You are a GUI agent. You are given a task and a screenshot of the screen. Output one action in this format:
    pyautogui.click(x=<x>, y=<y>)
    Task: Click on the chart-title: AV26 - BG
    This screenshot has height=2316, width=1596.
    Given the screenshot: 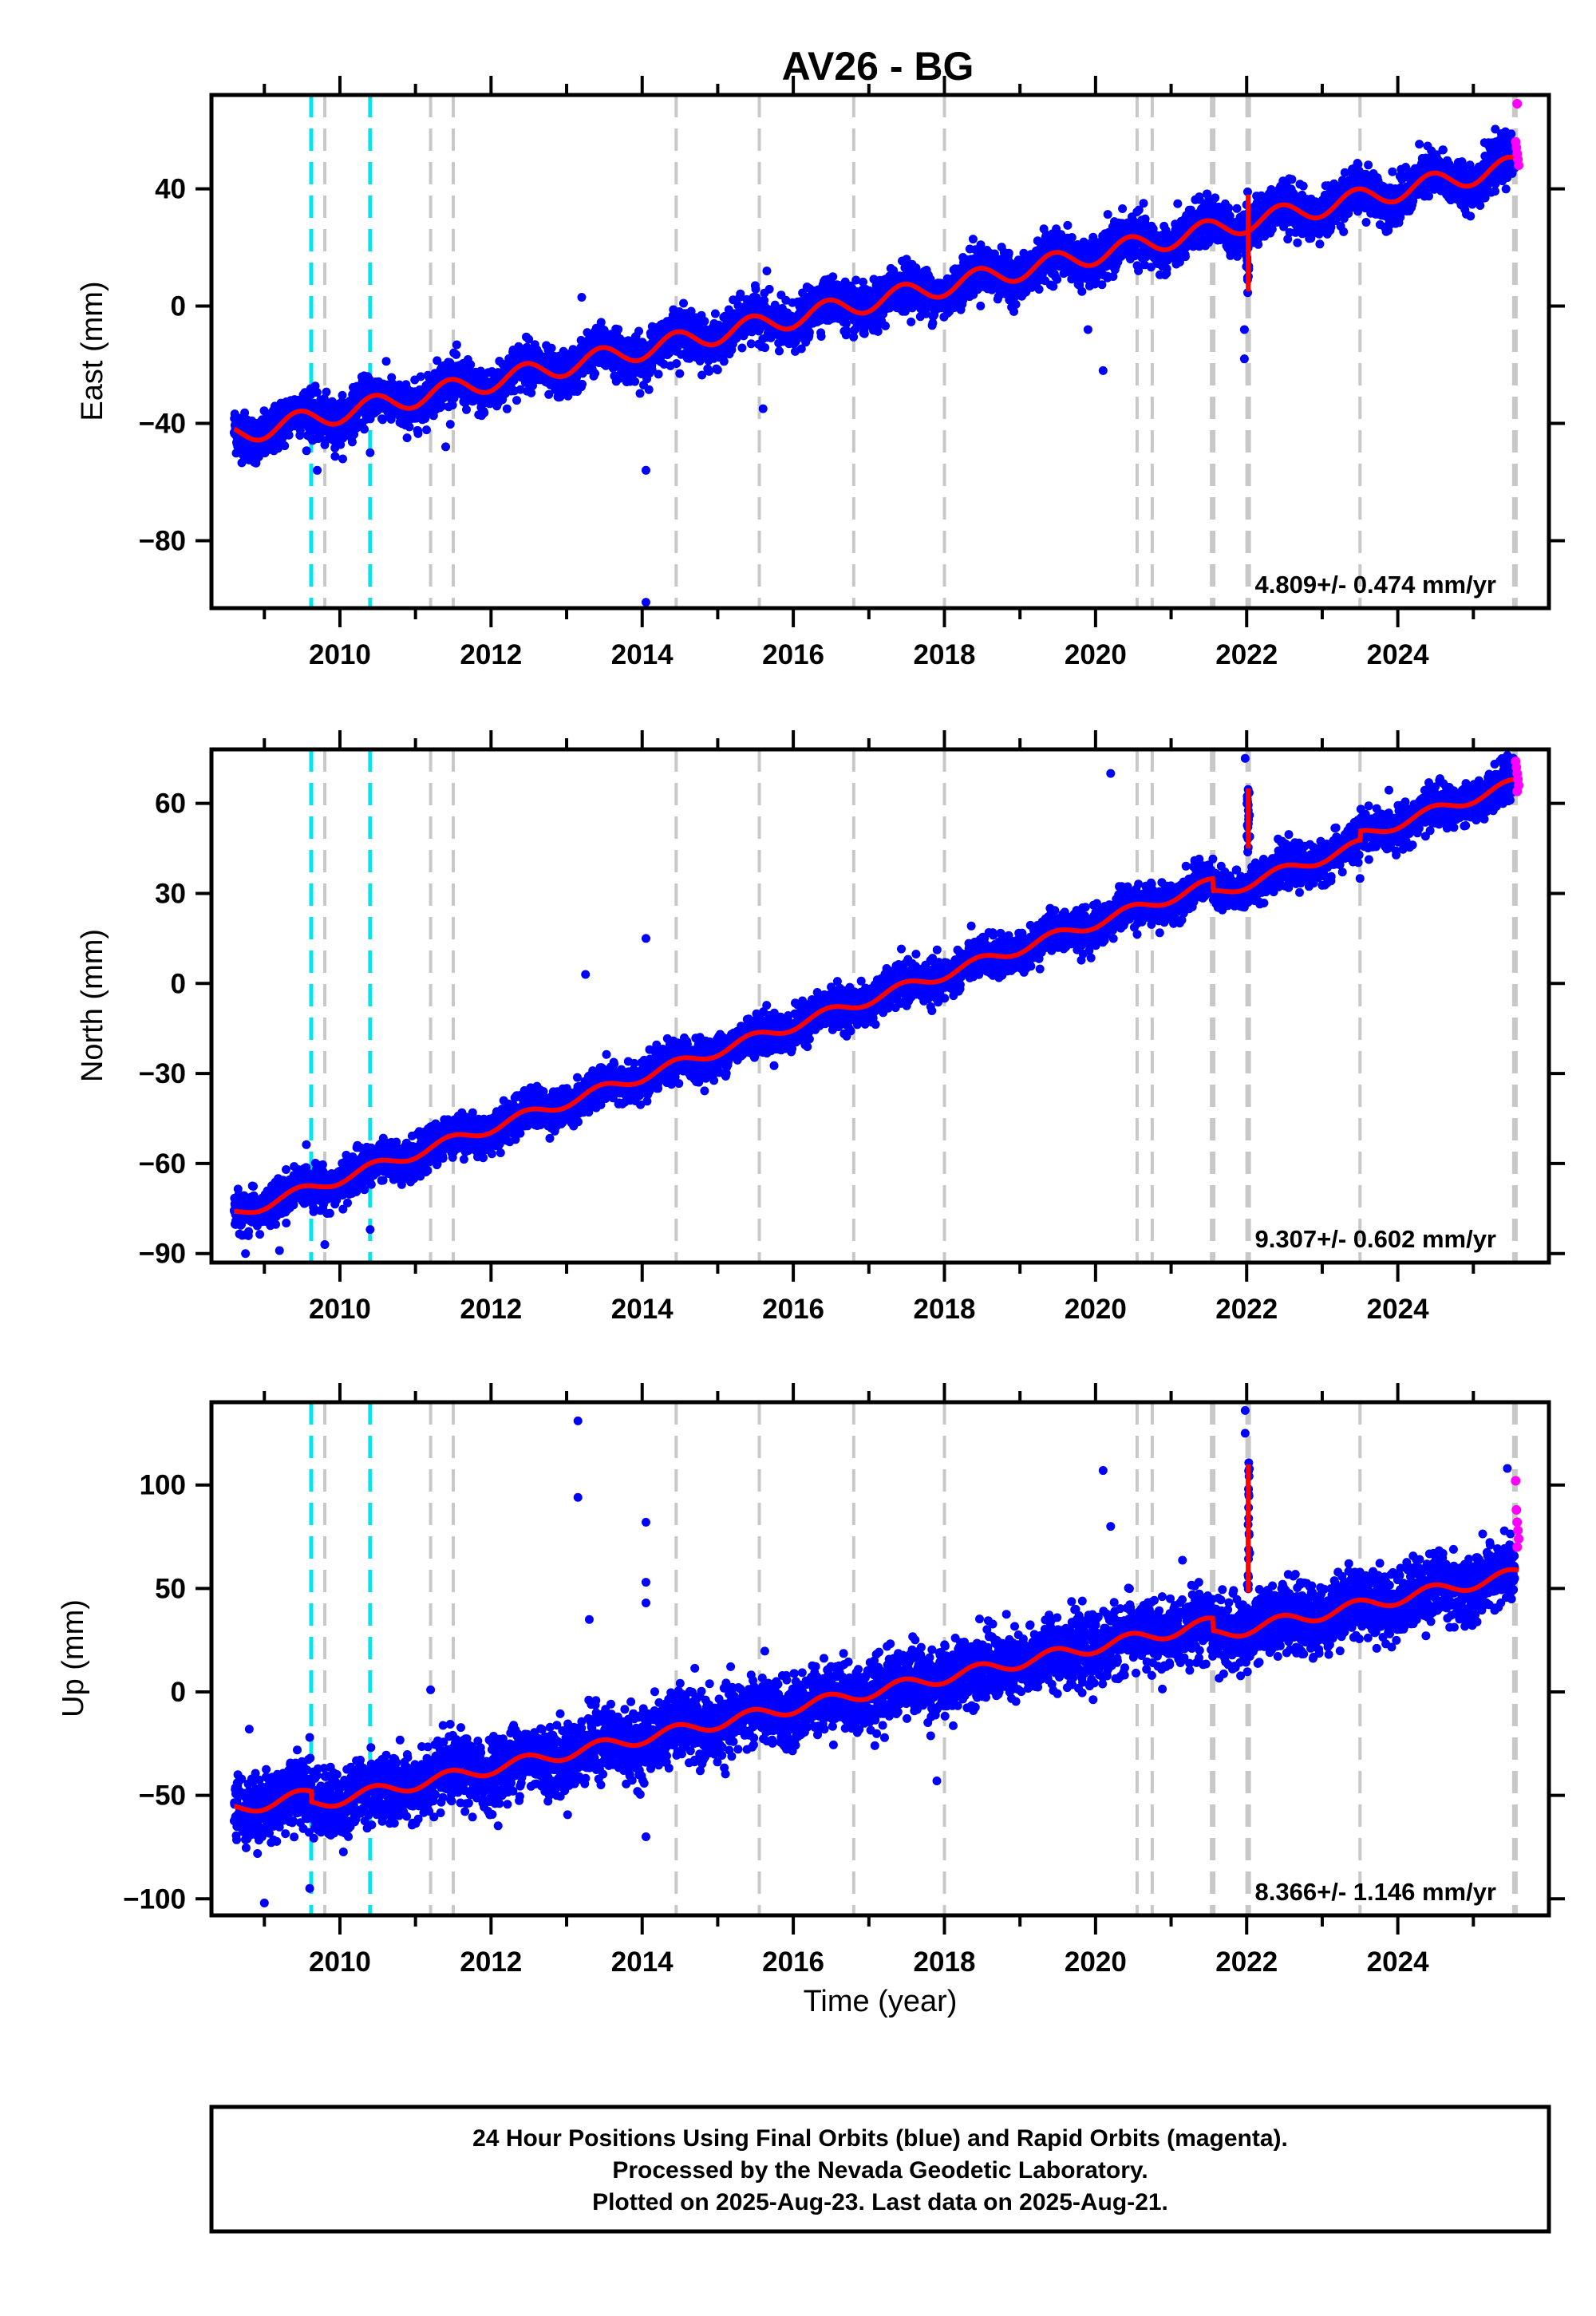 What is the action you would take?
    pyautogui.click(x=878, y=66)
    